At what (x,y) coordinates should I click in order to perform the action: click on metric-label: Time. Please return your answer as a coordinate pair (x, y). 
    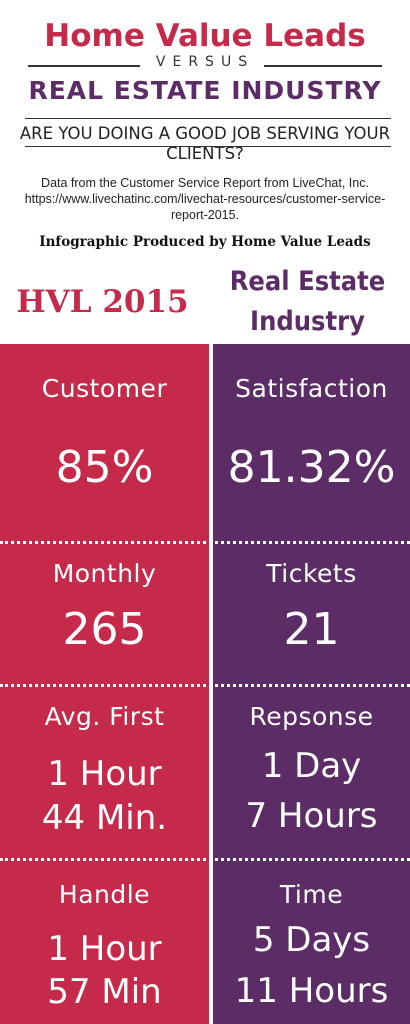
    Looking at the image, I should click on (311, 894).